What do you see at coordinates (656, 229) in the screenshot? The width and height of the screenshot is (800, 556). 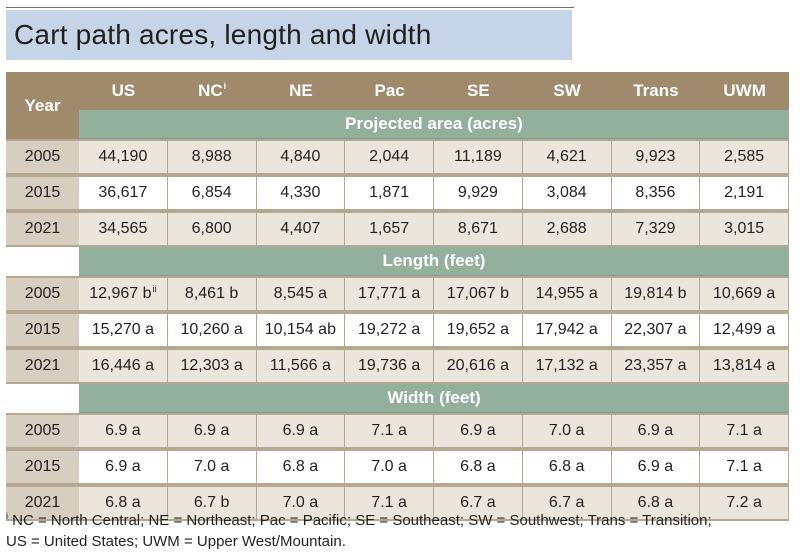 I see `cell-trans: 7,329` at bounding box center [656, 229].